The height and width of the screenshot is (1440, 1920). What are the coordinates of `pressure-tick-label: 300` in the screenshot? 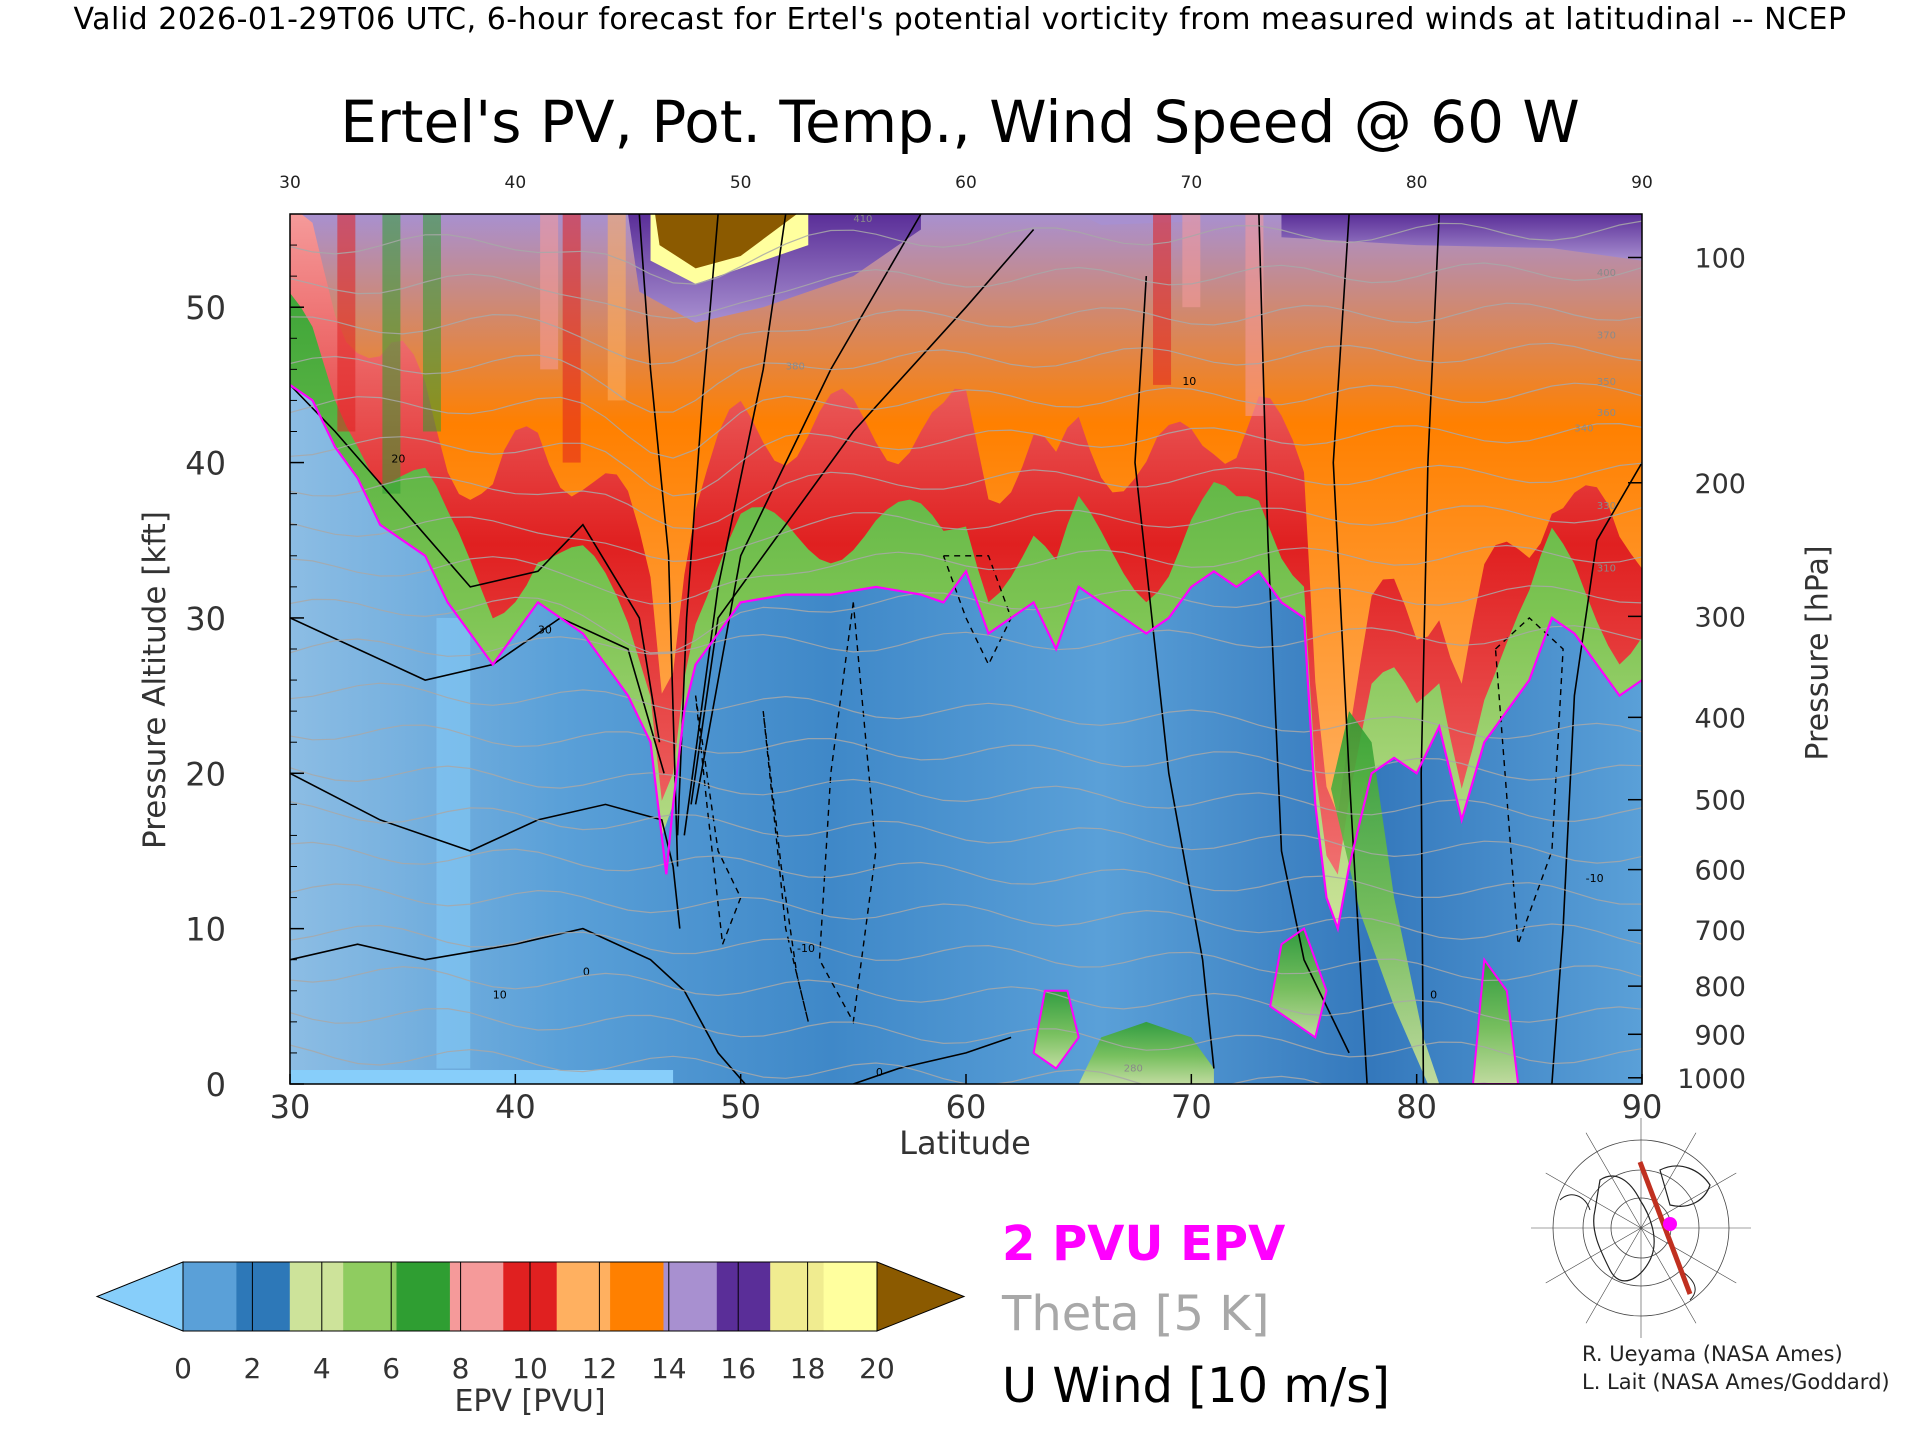 It's located at (1720, 617).